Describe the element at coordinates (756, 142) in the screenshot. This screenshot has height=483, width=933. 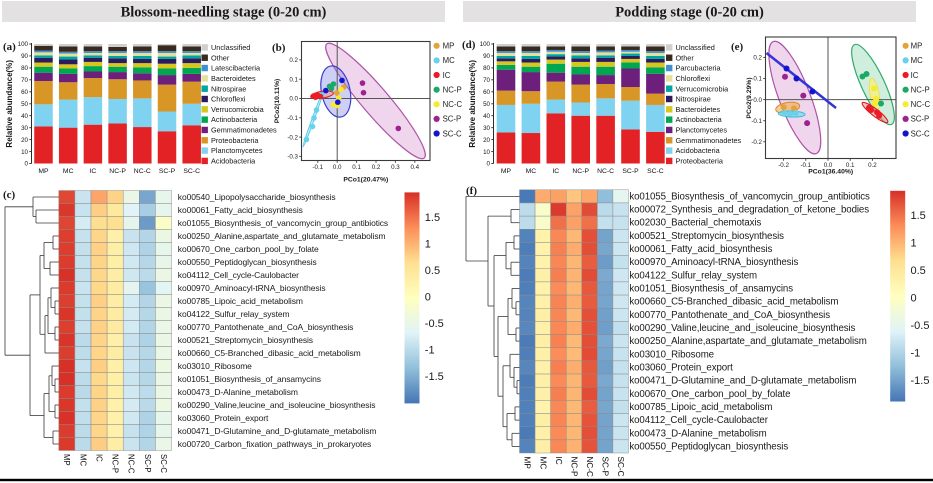
I see `svg-text: -0.2` at that location.